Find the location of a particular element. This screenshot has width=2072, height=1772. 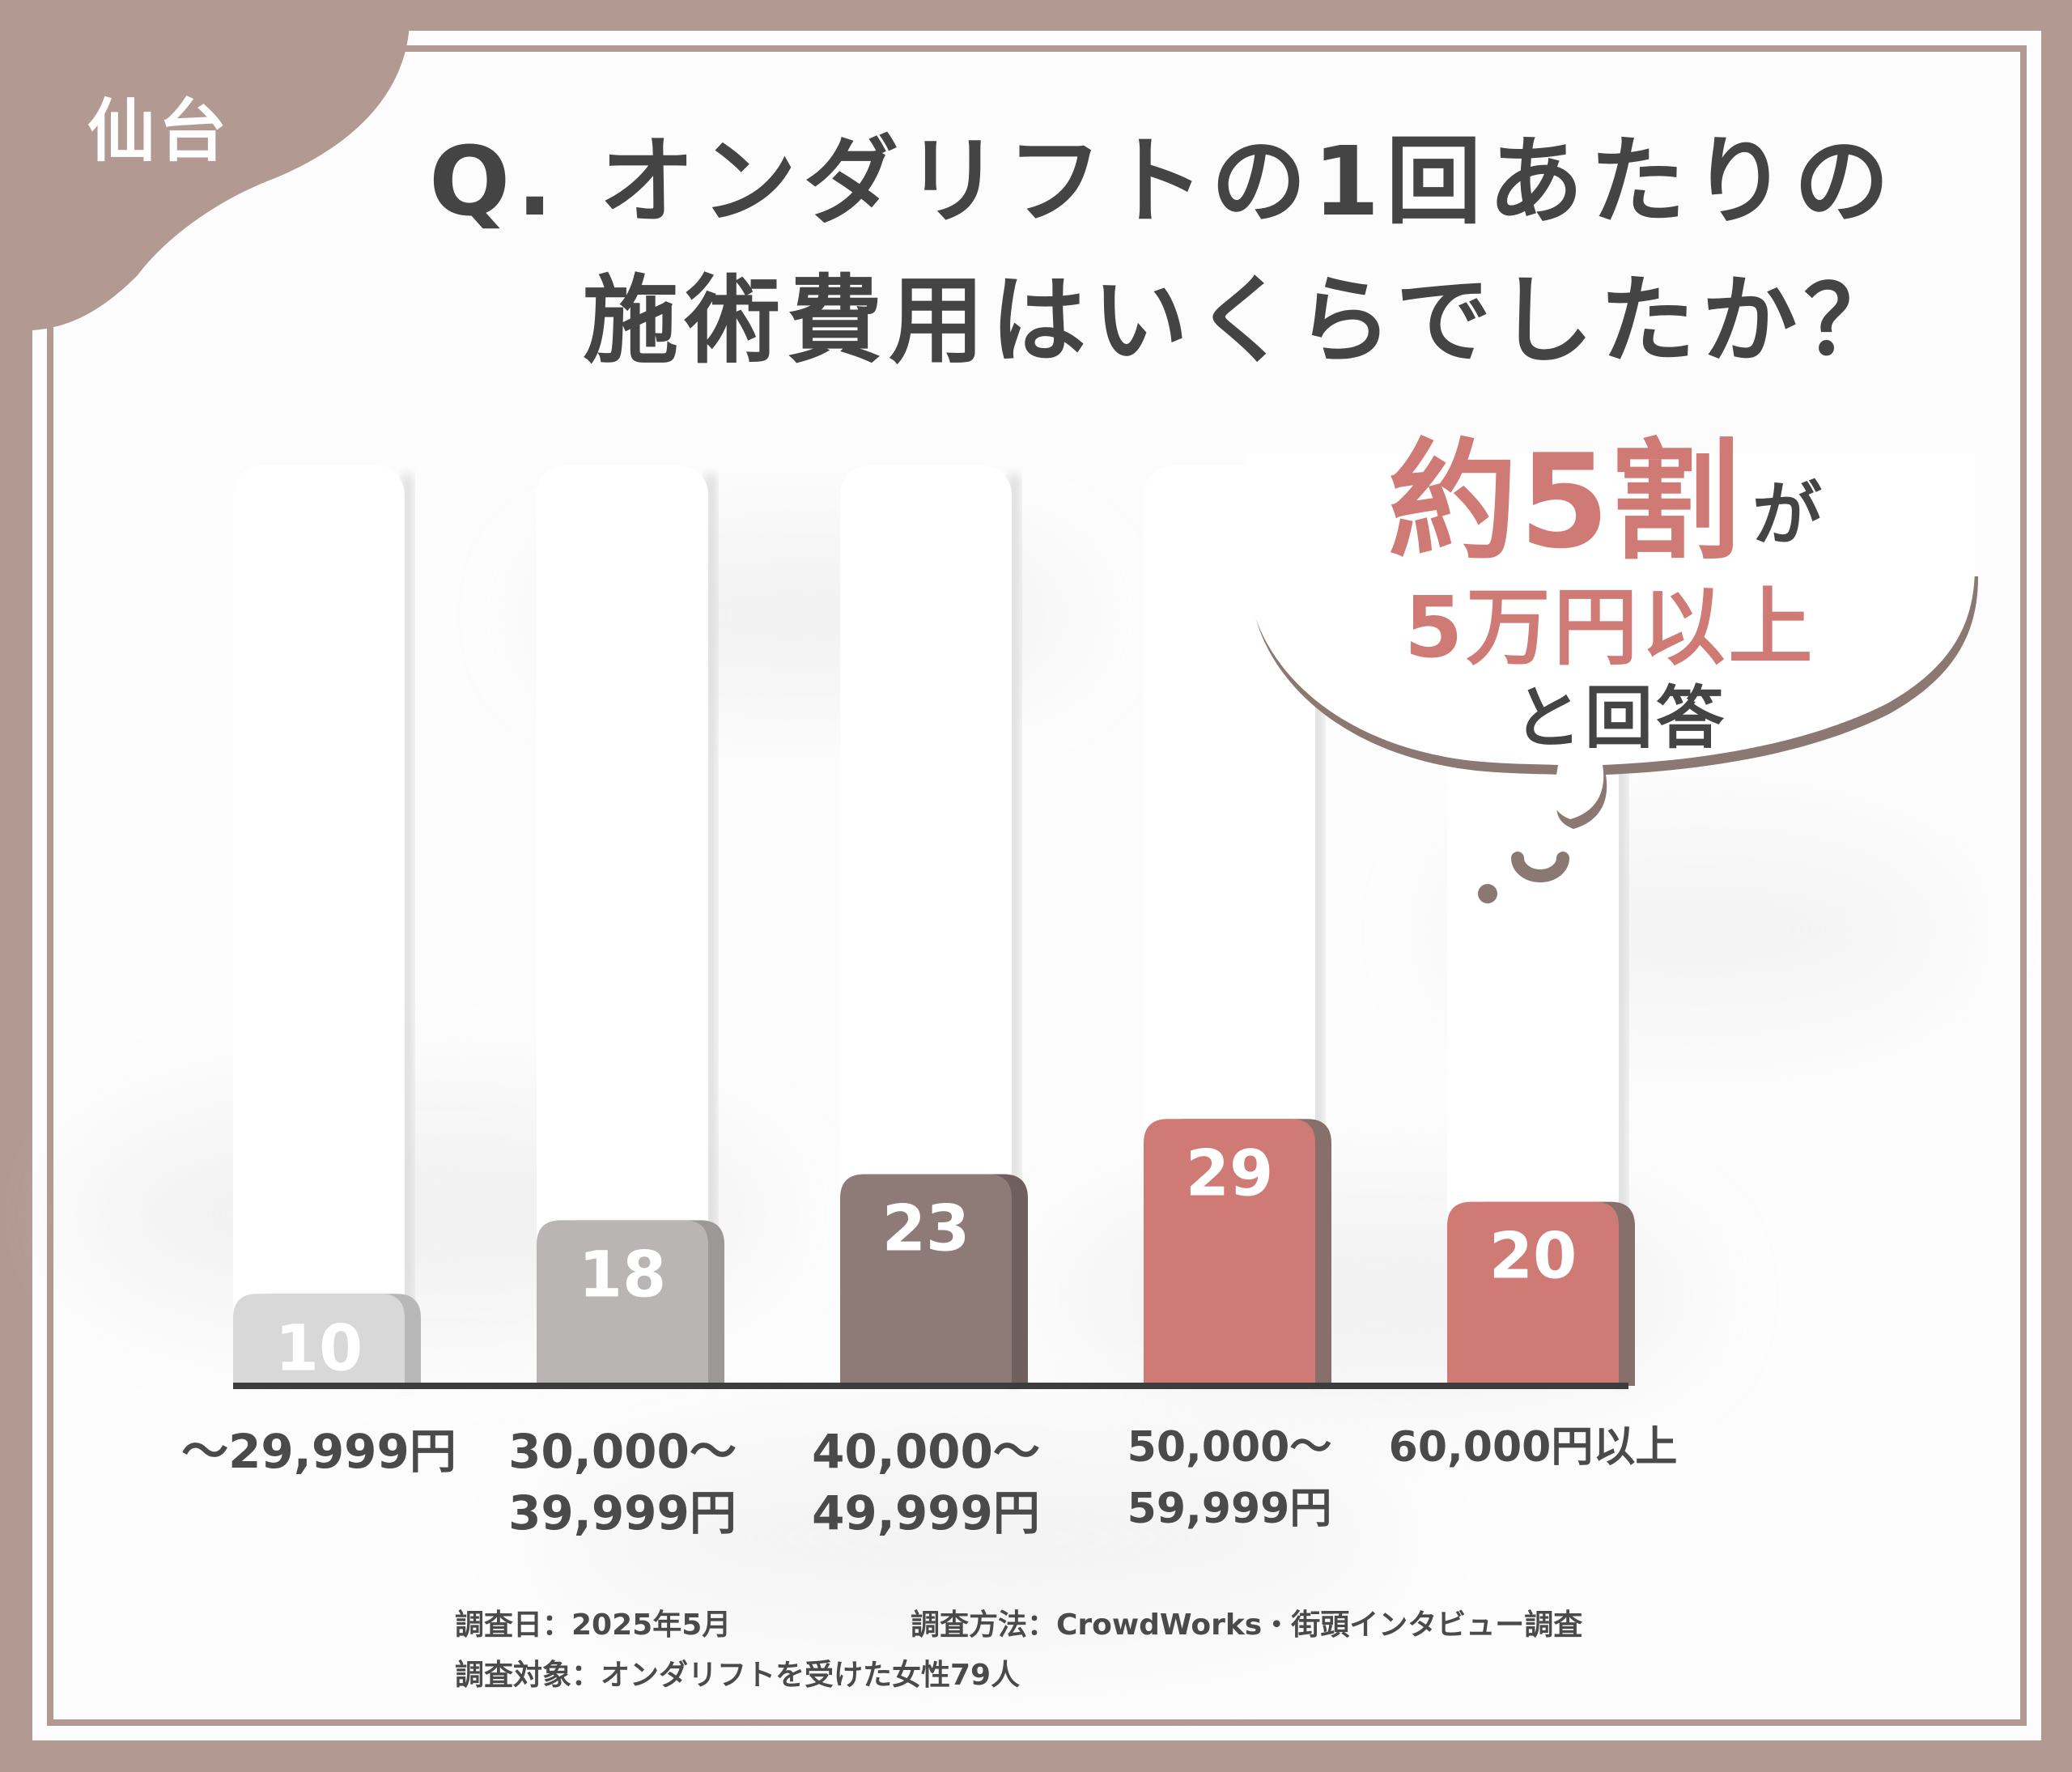

survey-method: 調査方法：CrowdWorks・街頭インタビュー調査 is located at coordinates (1247, 1625).